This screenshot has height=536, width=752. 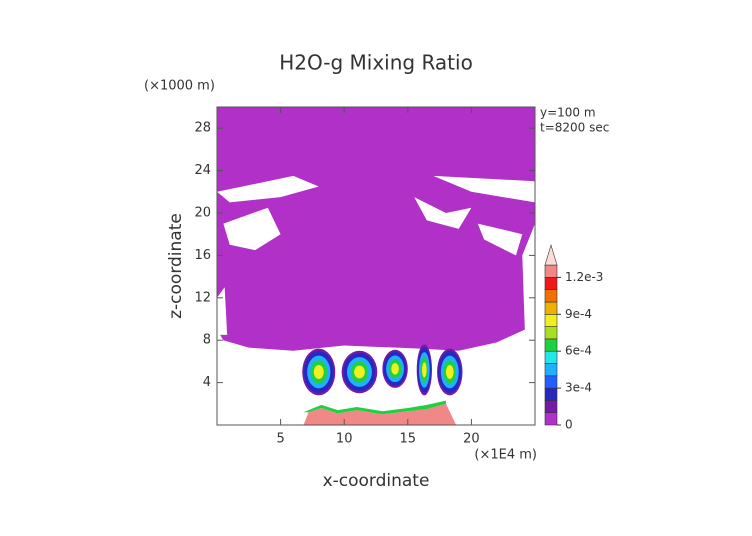 I want to click on annotation: y=100 m, so click(x=568, y=113).